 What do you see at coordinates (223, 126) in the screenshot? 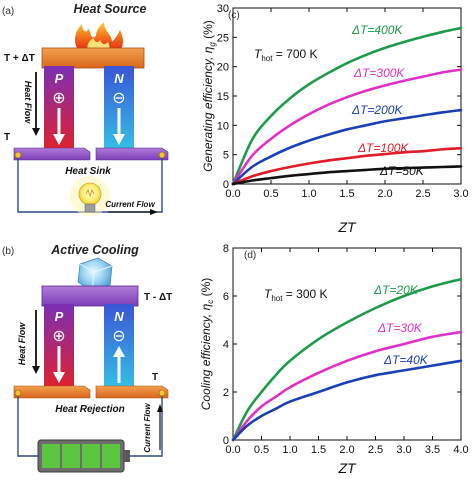
I see `y-tick-label: 10` at bounding box center [223, 126].